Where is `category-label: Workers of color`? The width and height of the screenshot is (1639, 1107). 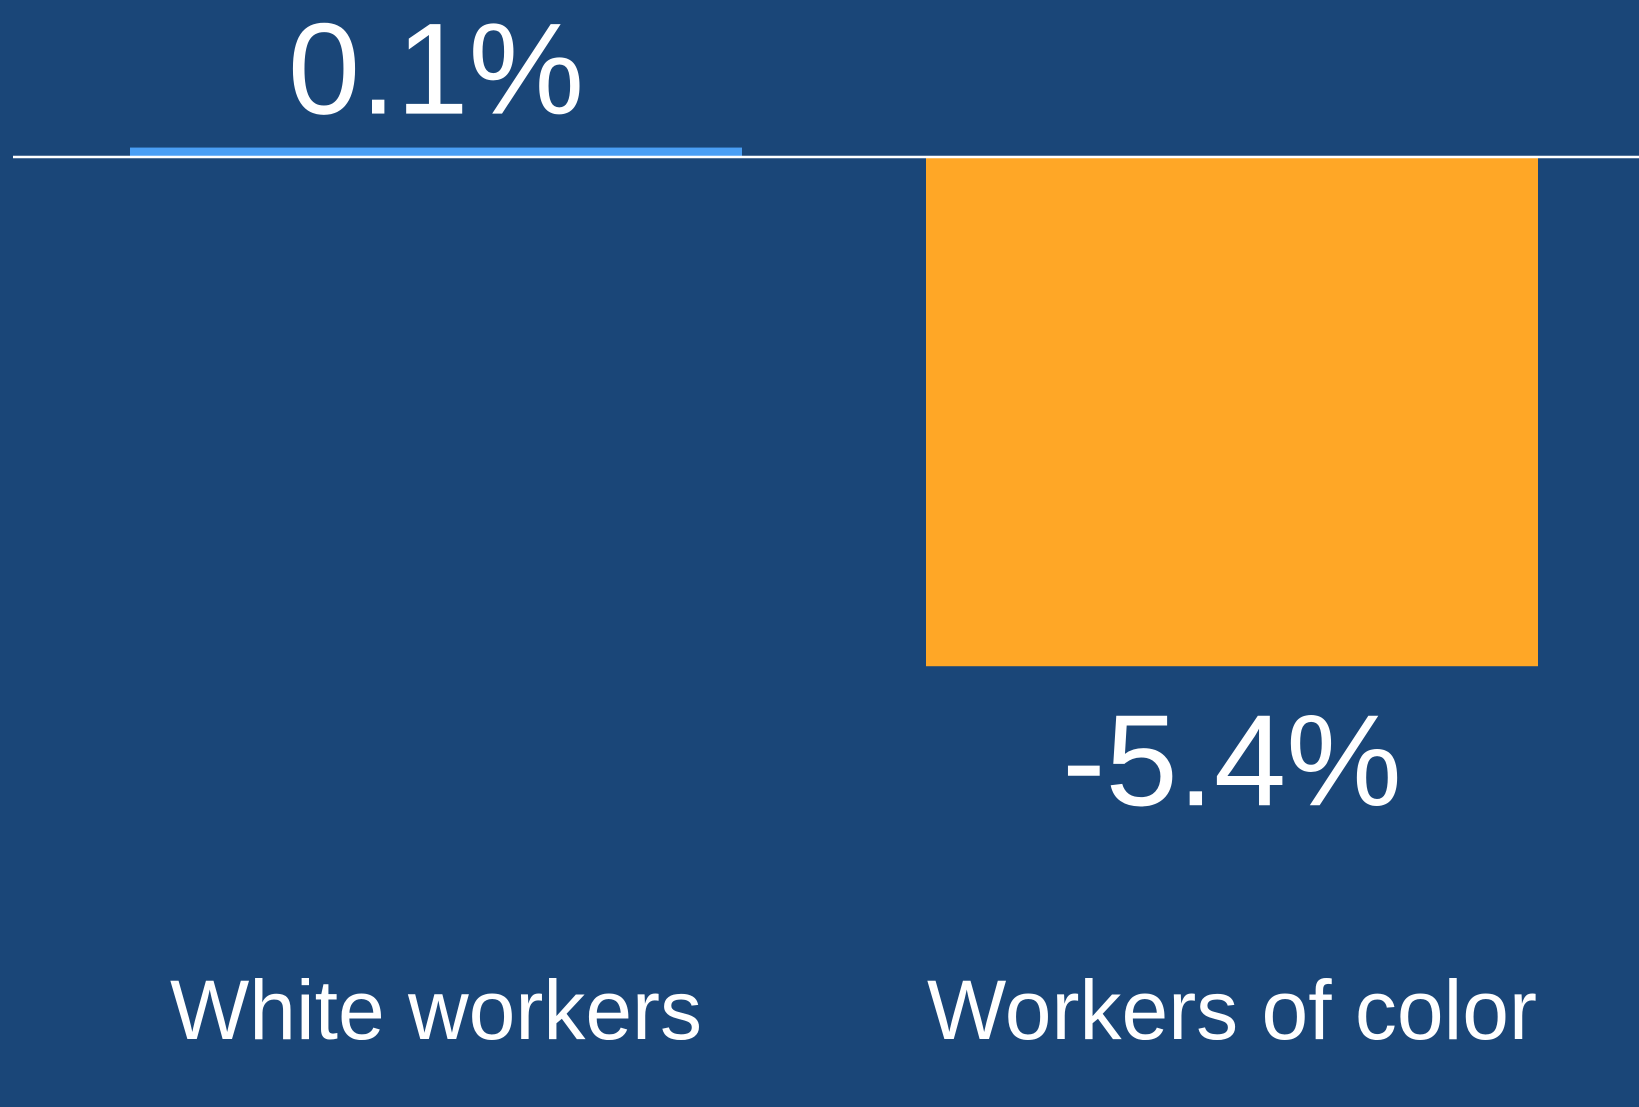
category-label: Workers of color is located at coordinates (1232, 1010).